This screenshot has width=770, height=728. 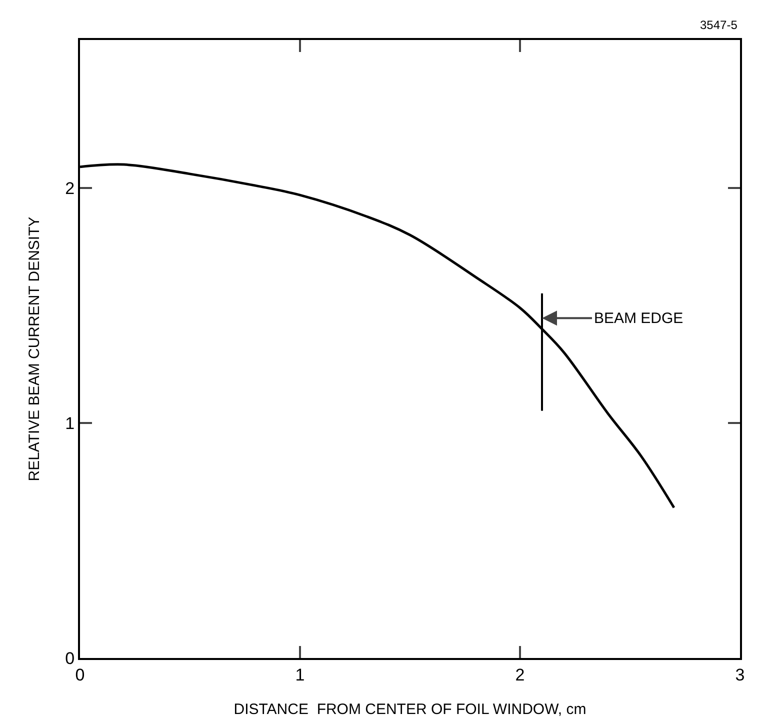 I want to click on y-tick-label: 2, so click(x=70, y=188).